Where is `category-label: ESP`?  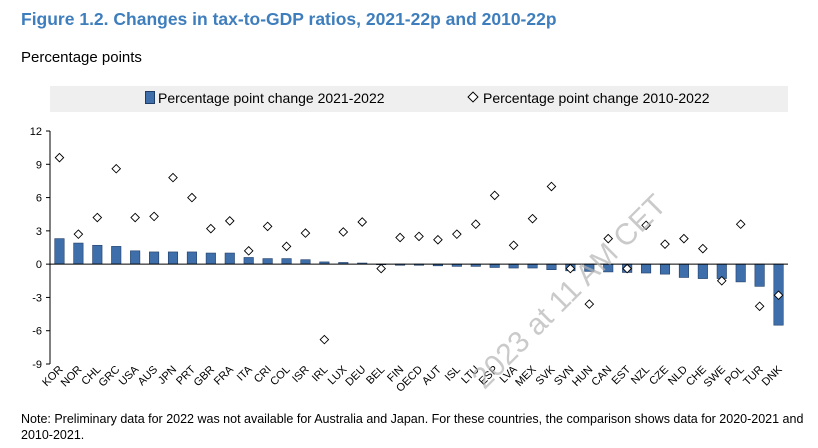 category-label: ESP is located at coordinates (489, 376).